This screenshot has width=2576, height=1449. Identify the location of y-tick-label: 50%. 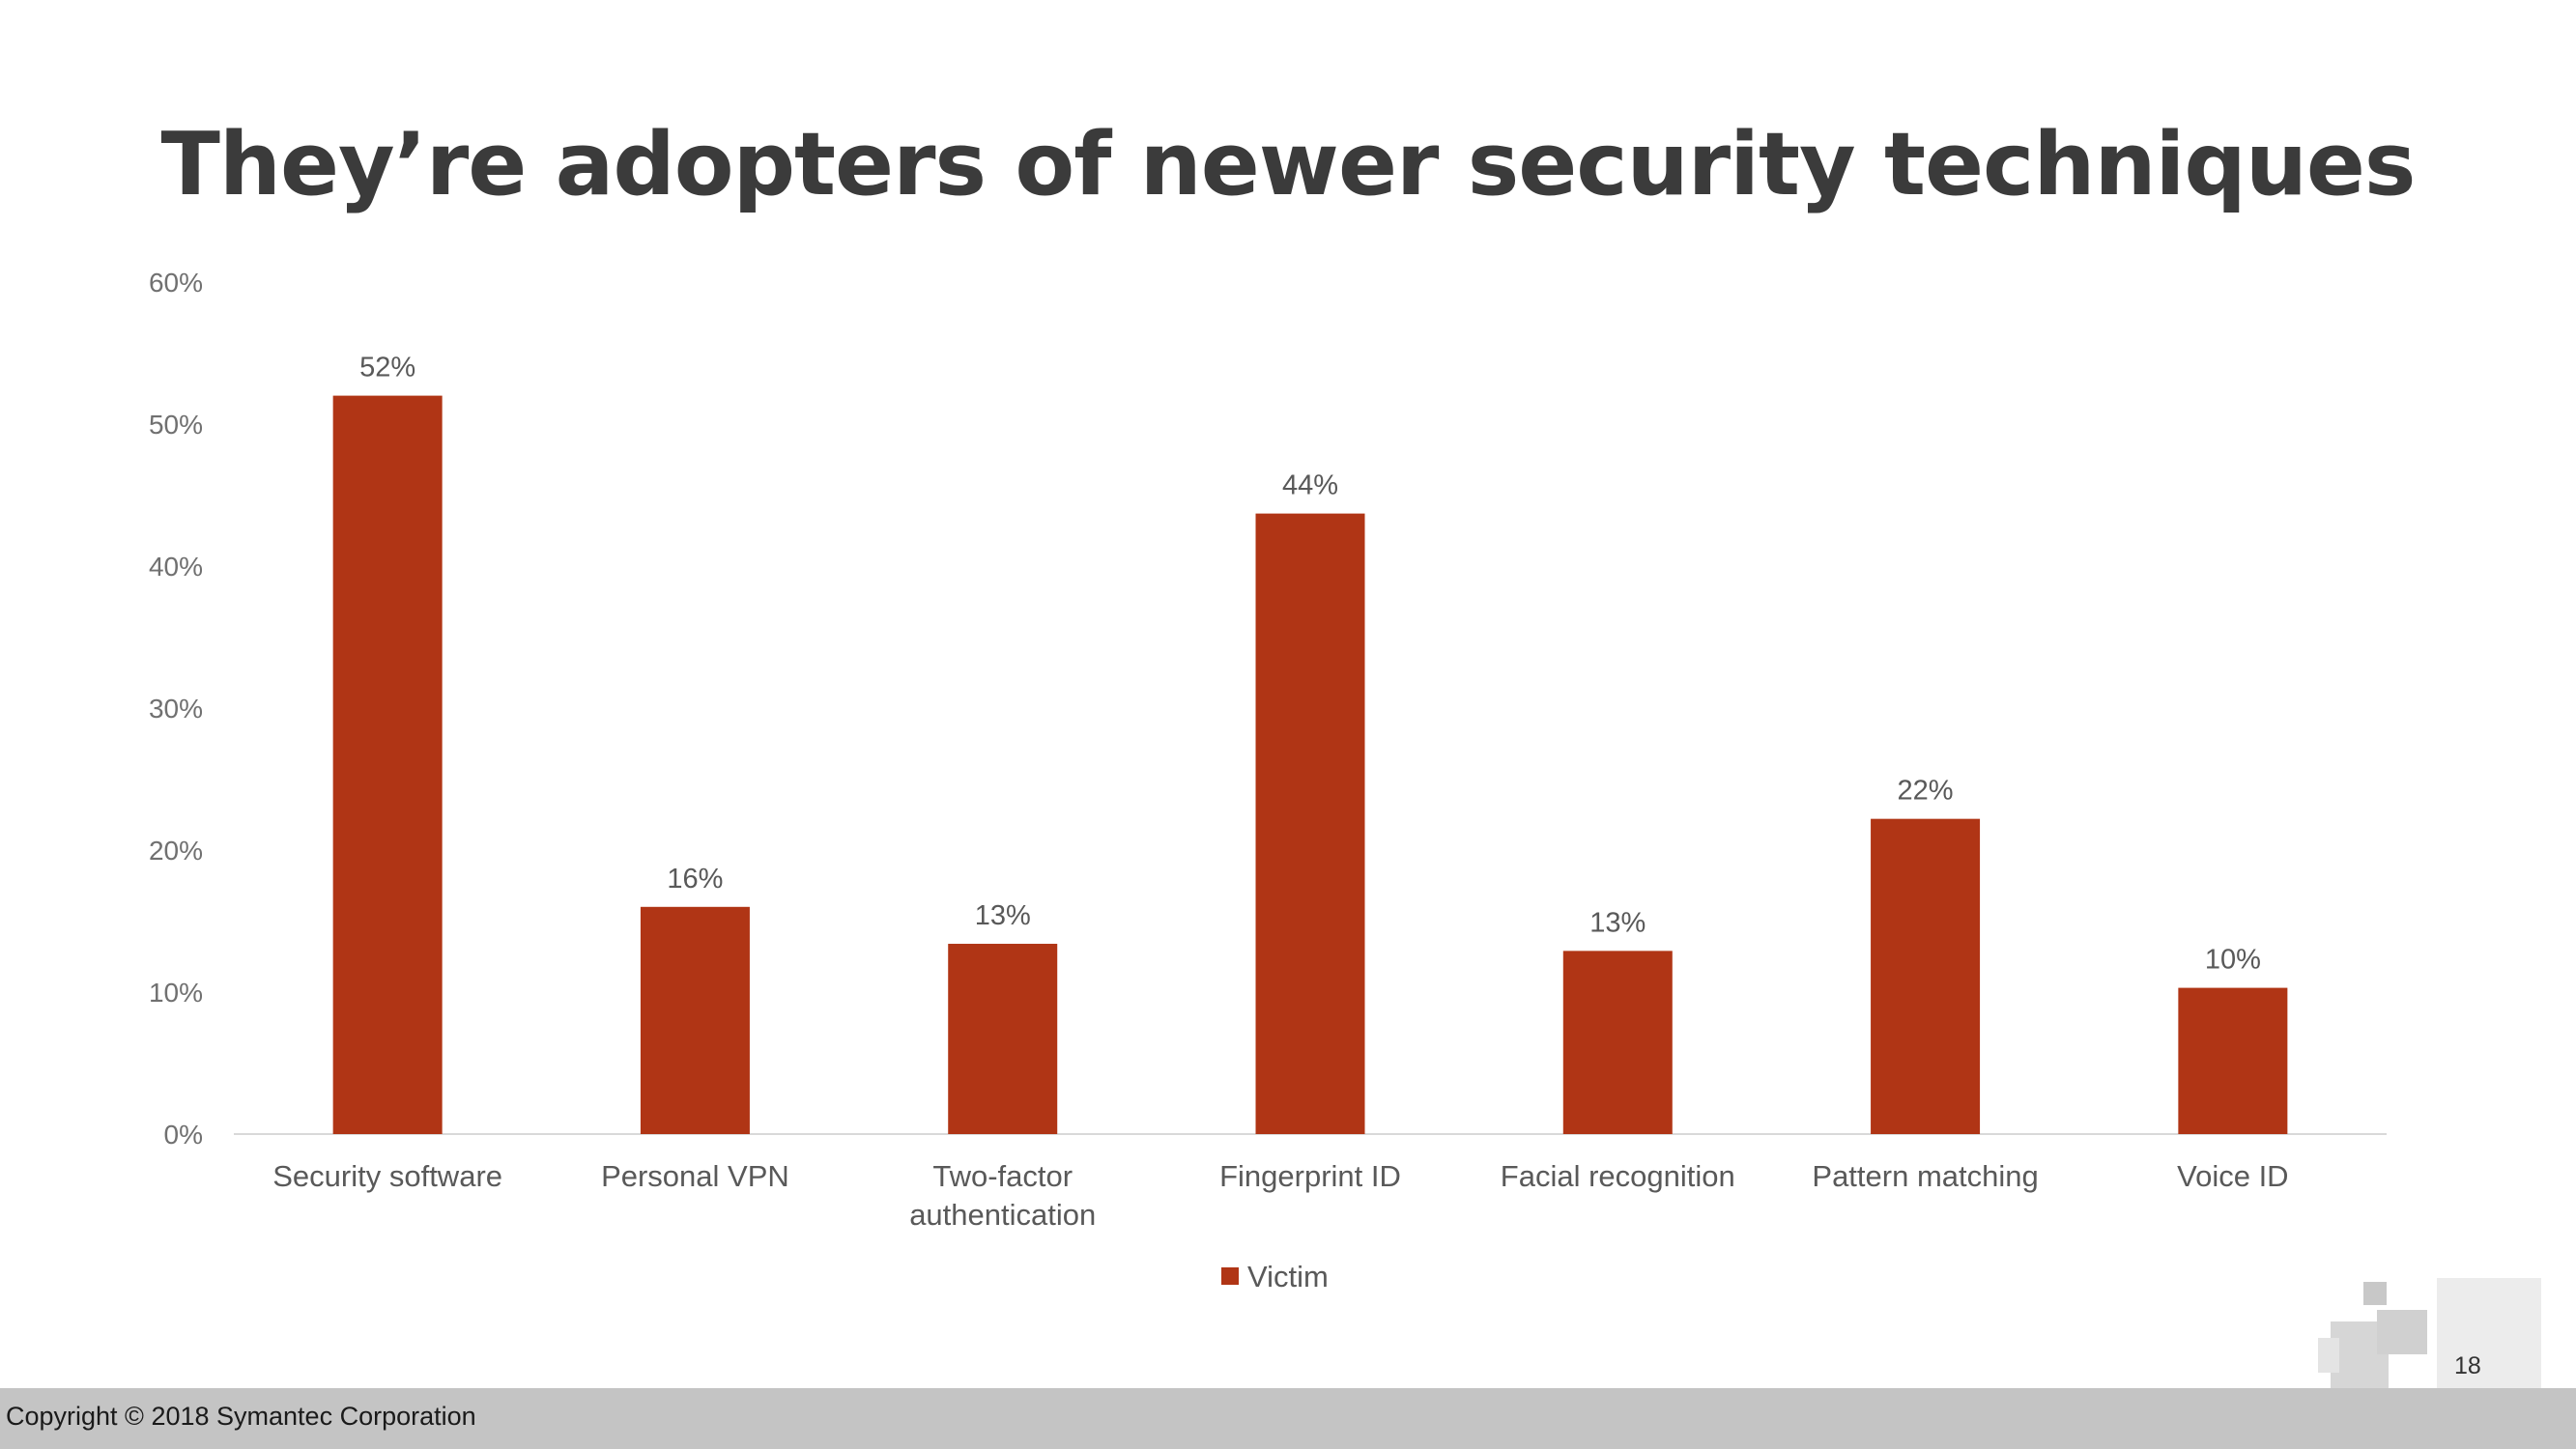
(176, 425).